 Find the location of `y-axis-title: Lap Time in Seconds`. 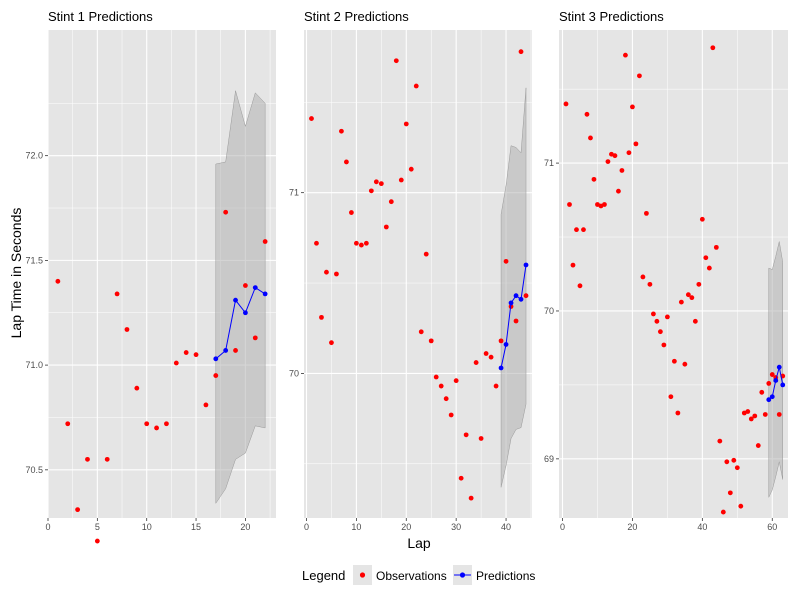

y-axis-title: Lap Time in Seconds is located at coordinates (16, 273).